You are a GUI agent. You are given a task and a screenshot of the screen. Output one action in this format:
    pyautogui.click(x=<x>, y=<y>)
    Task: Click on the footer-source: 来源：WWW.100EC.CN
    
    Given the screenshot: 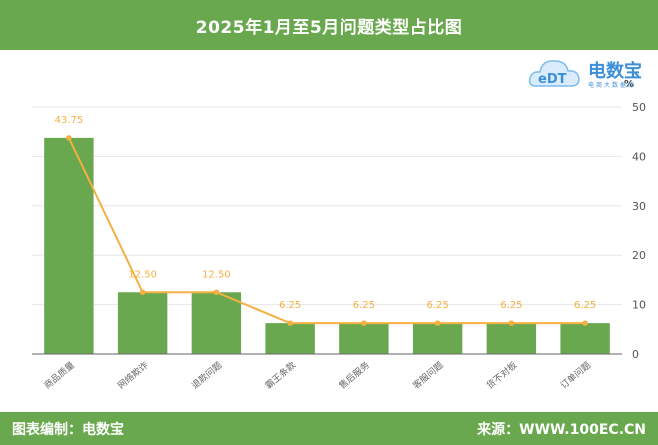 What is the action you would take?
    pyautogui.click(x=561, y=429)
    